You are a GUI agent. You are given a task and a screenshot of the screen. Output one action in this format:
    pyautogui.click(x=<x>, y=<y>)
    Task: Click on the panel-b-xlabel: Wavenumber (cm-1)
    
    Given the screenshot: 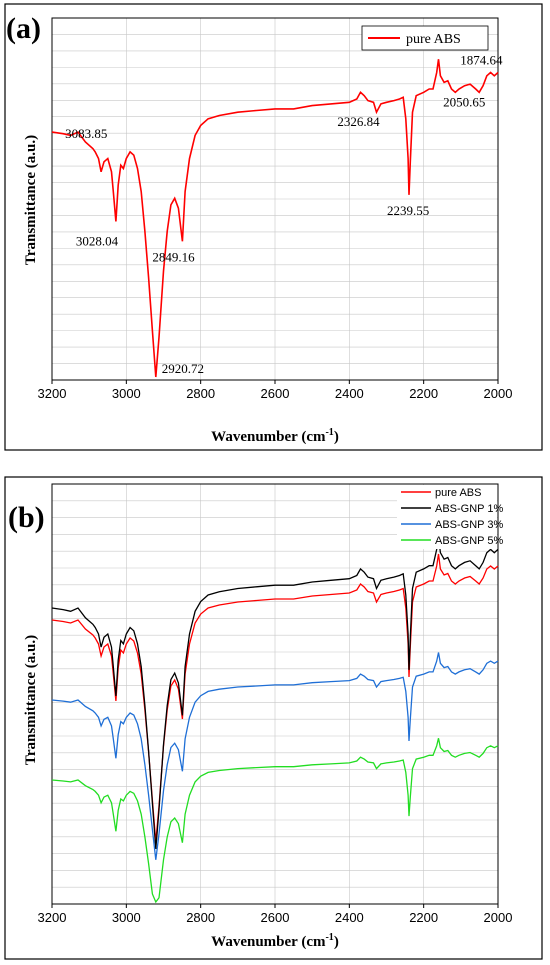 What is the action you would take?
    pyautogui.click(x=275, y=941)
    